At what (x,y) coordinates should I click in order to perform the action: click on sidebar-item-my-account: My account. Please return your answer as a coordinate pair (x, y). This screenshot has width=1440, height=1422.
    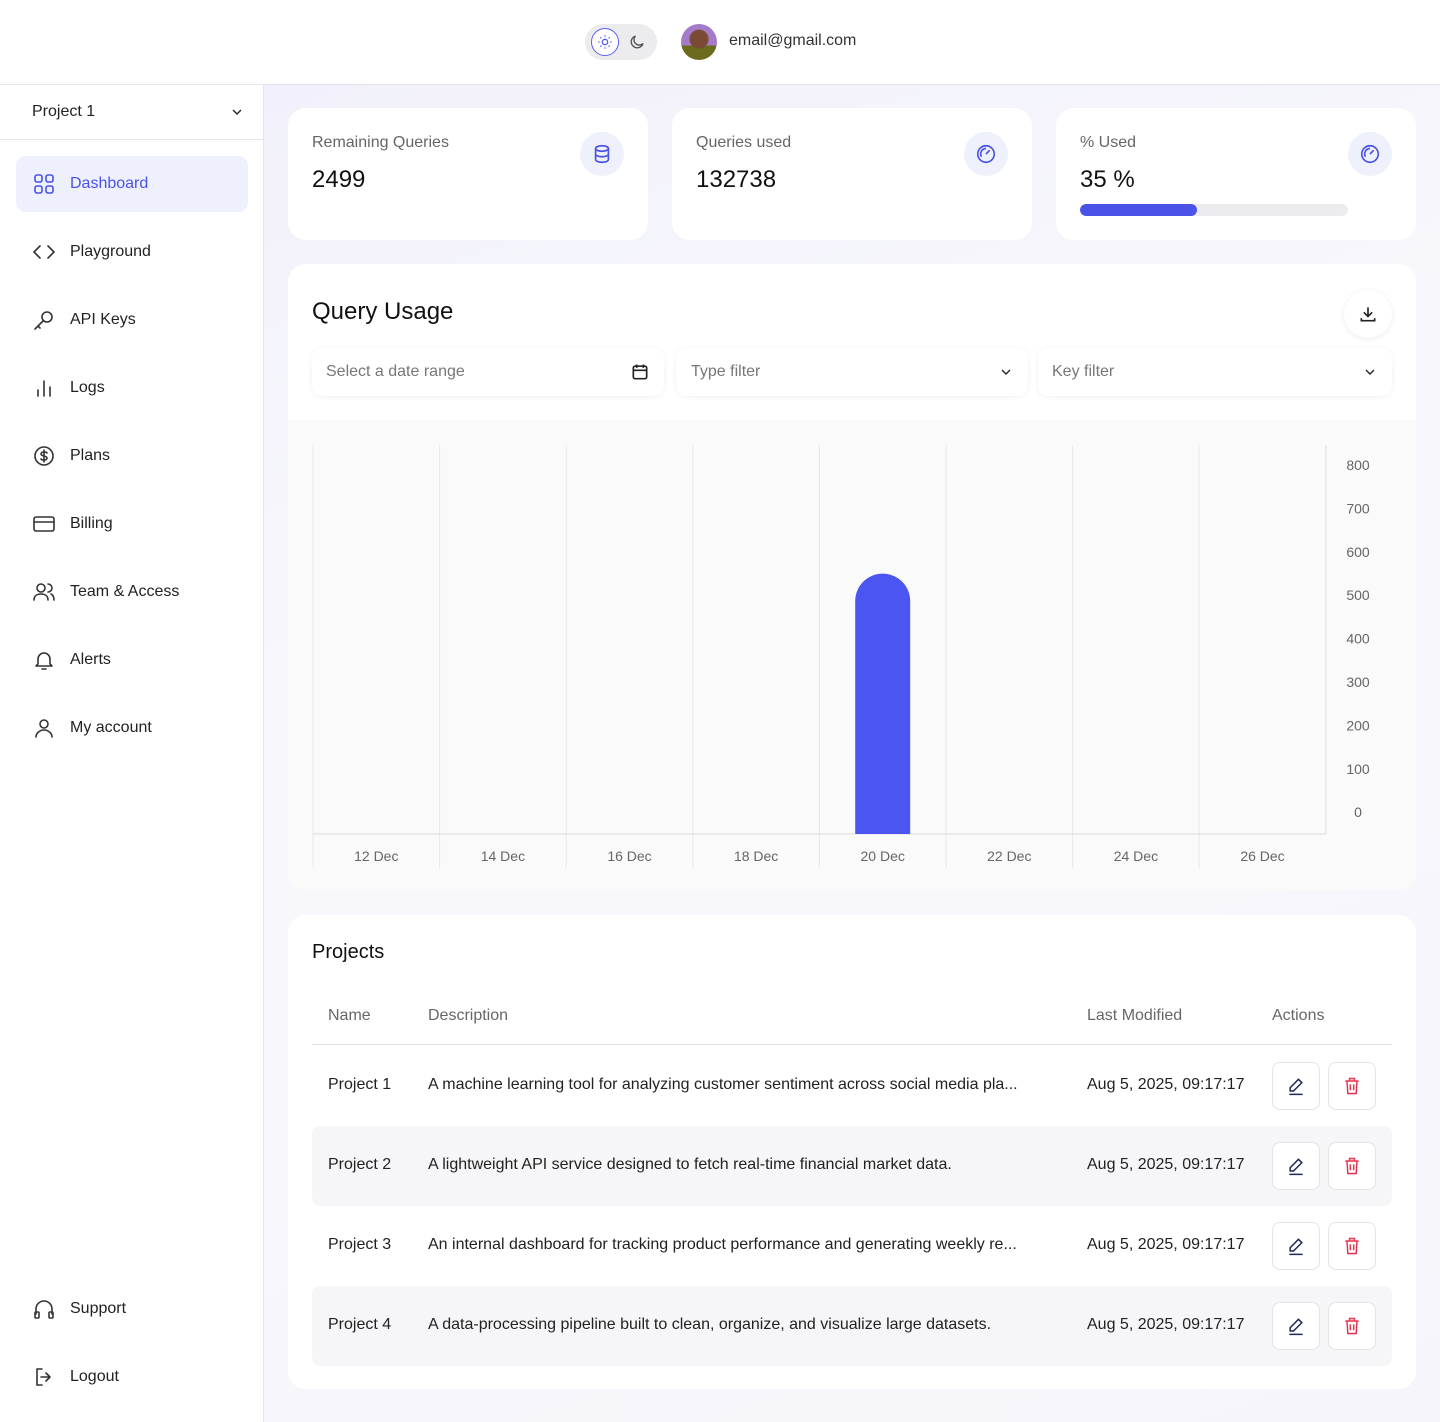
    Looking at the image, I should click on (132, 728).